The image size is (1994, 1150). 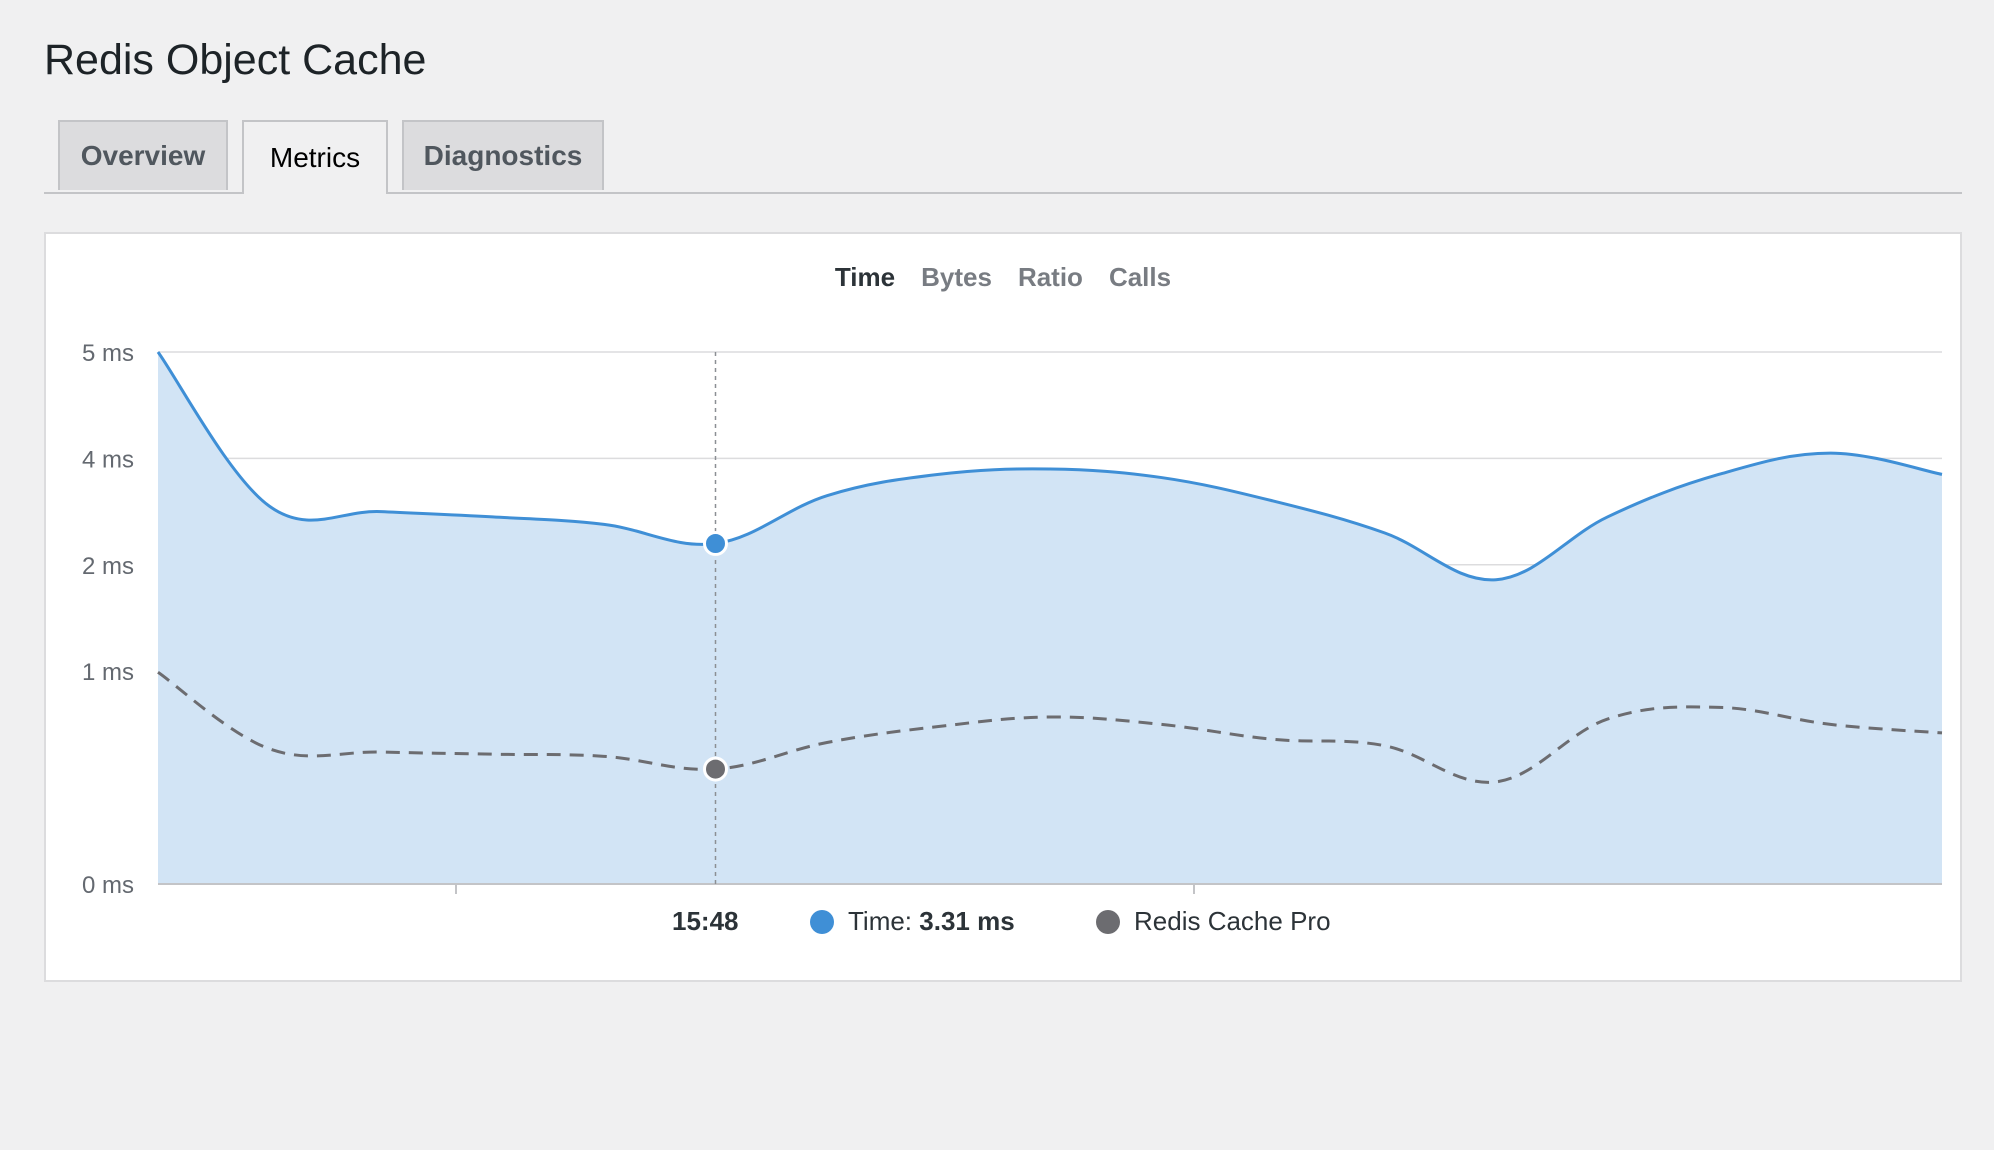 I want to click on tab-diagnostics: Diagnostics, so click(x=503, y=155).